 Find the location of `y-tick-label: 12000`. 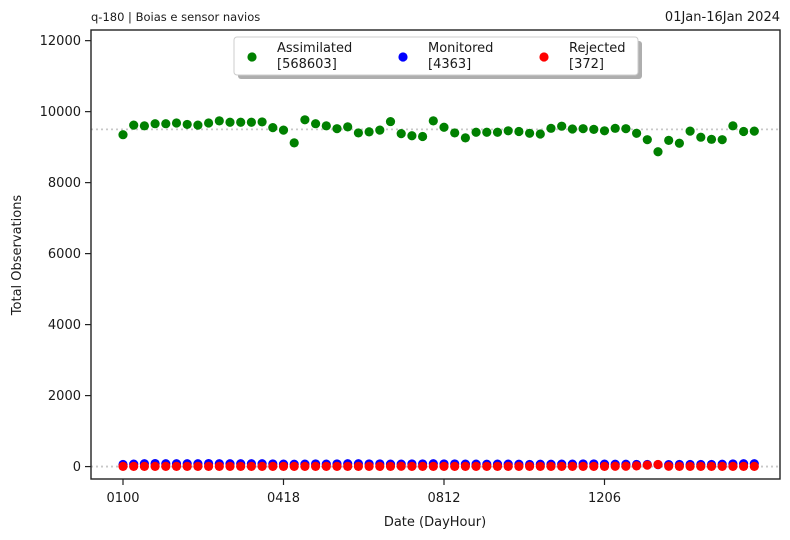

y-tick-label: 12000 is located at coordinates (60, 41).